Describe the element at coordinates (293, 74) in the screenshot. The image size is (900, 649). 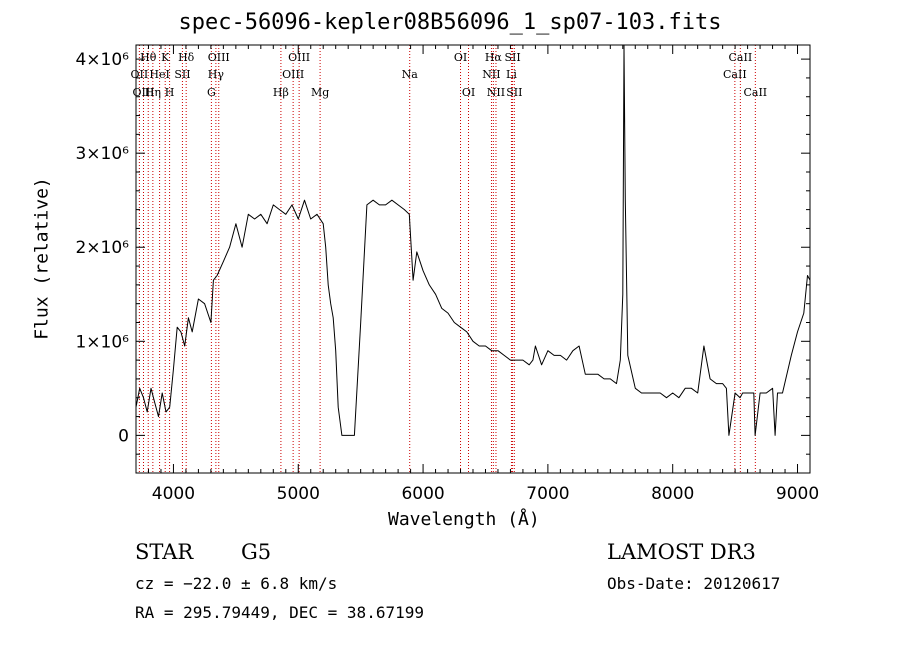
I see `line-marker-label-14: OIII` at that location.